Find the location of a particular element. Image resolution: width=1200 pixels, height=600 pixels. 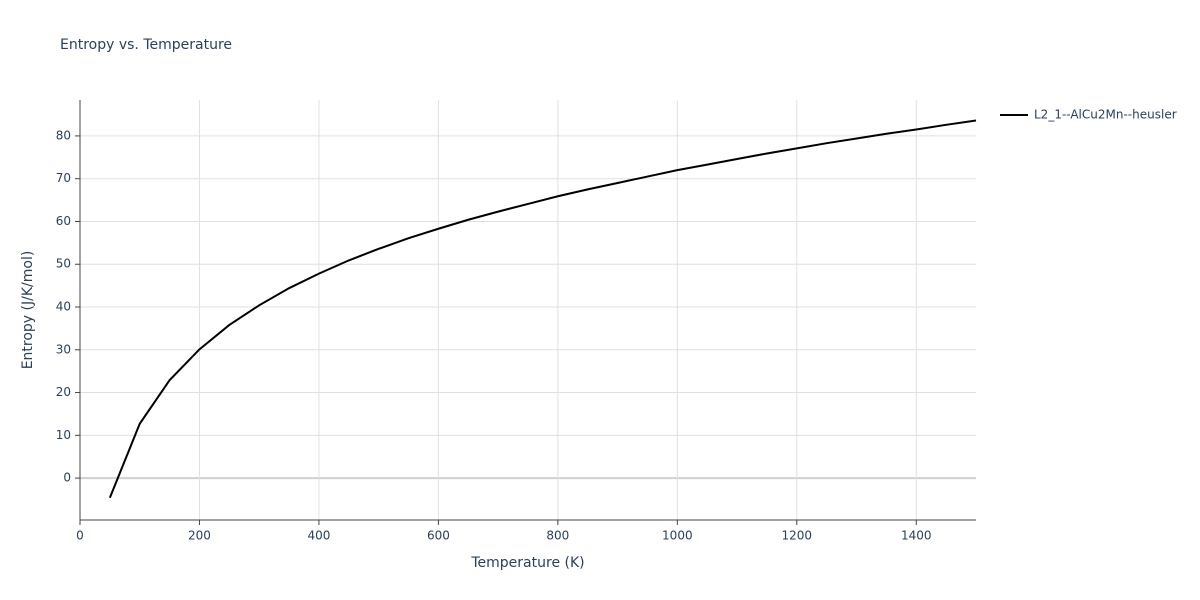

x-tick-label: 800 is located at coordinates (557, 536).